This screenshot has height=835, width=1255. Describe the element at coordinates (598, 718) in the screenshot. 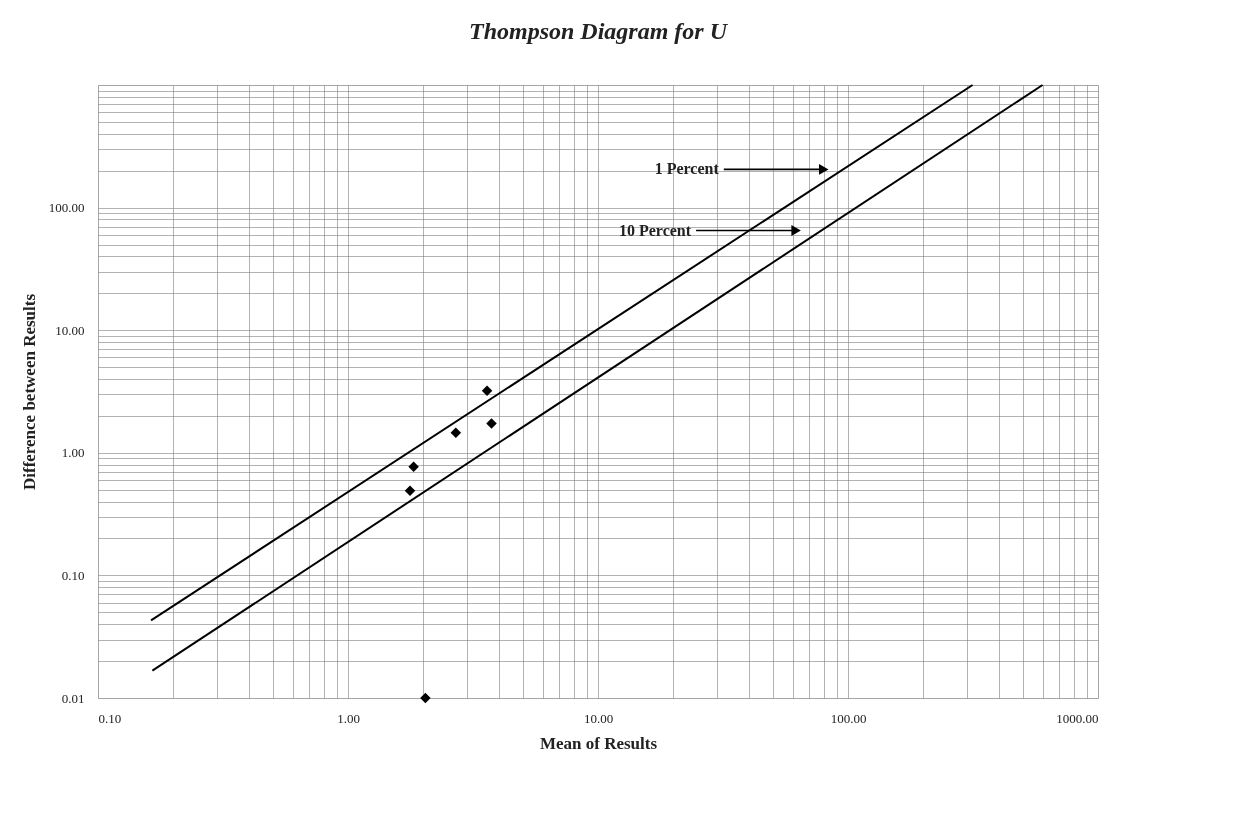

I see `x-tick-label: 10.00` at that location.